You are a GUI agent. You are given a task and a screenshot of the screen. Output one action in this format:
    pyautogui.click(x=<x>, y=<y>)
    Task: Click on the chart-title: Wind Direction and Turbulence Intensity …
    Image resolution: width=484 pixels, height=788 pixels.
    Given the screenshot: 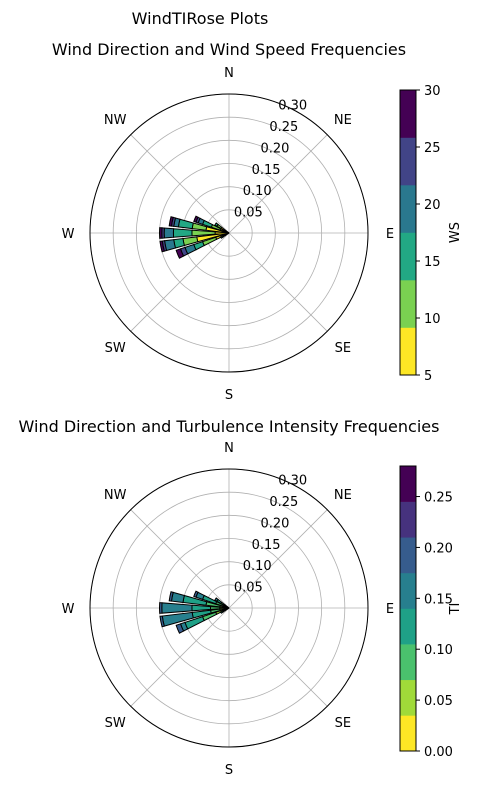 What is the action you would take?
    pyautogui.click(x=229, y=426)
    